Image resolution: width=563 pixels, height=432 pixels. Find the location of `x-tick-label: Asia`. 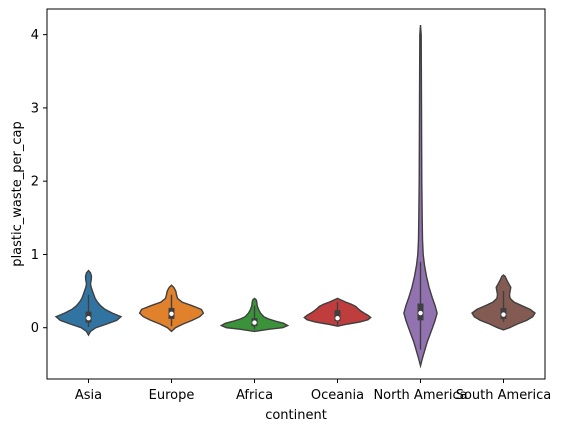

x-tick-label: Asia is located at coordinates (88, 395).